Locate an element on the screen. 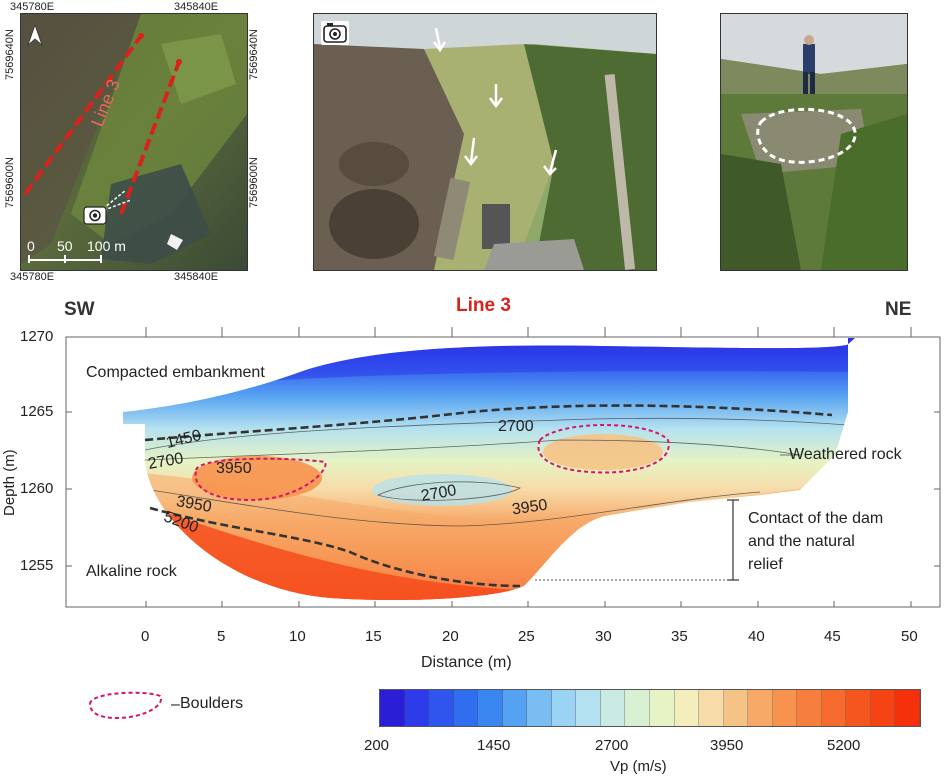  contour-label-2700-top: 2700 is located at coordinates (516, 426).